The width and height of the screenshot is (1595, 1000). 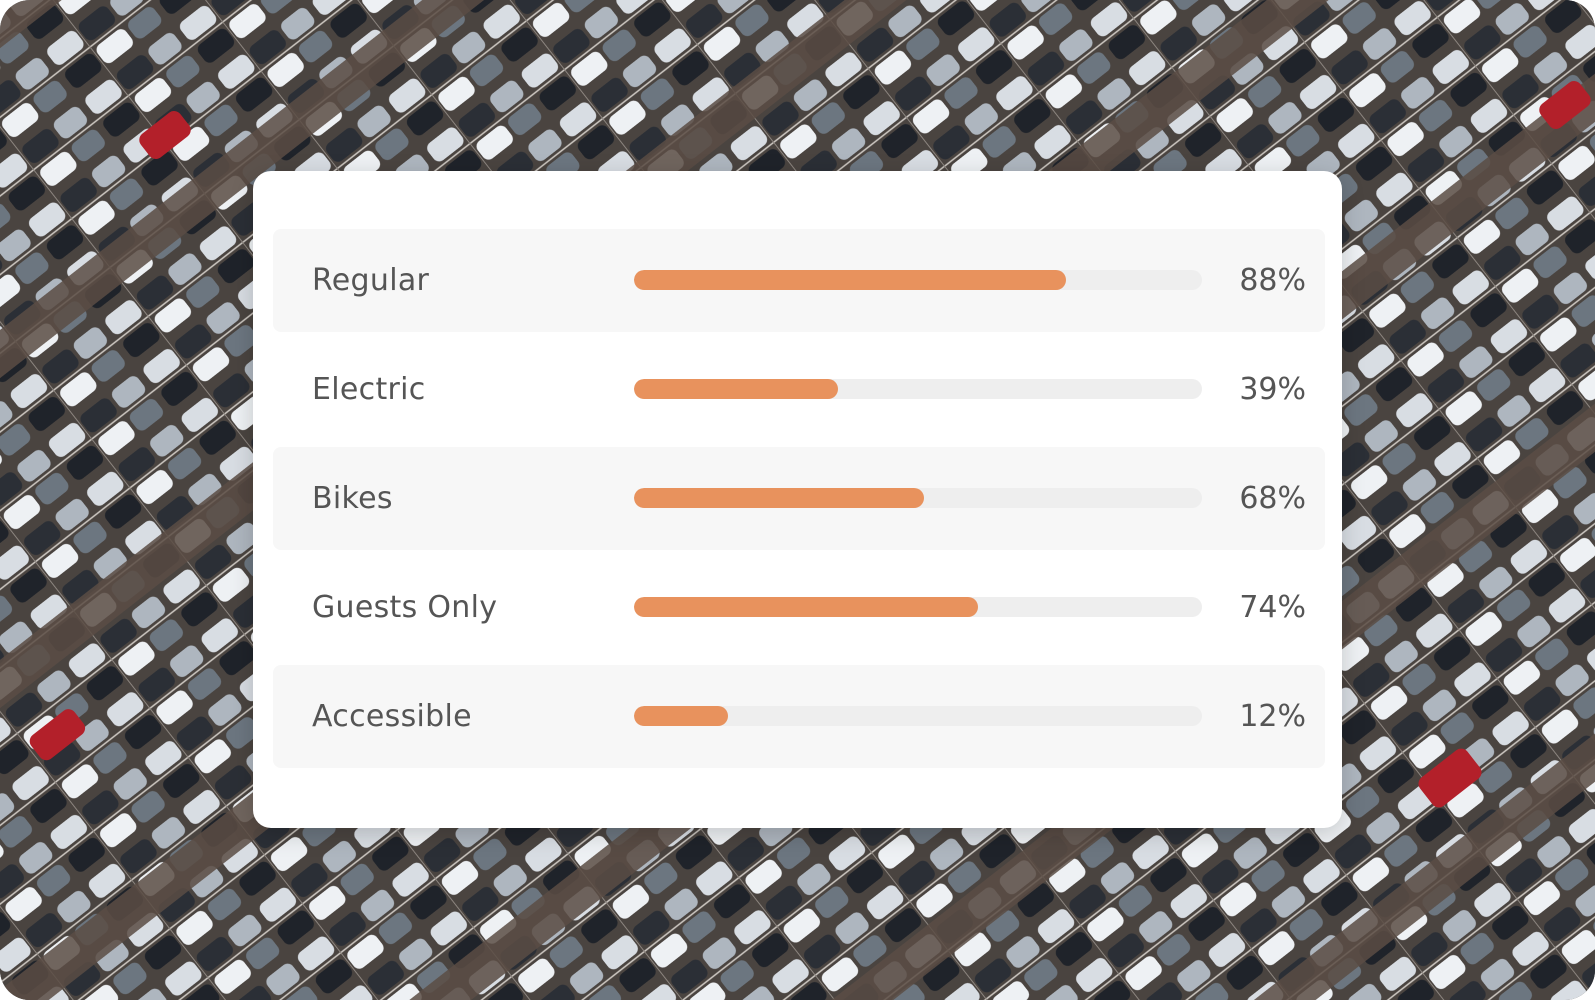 I want to click on parking-row-bikes: Bikes 68%, so click(x=799, y=498).